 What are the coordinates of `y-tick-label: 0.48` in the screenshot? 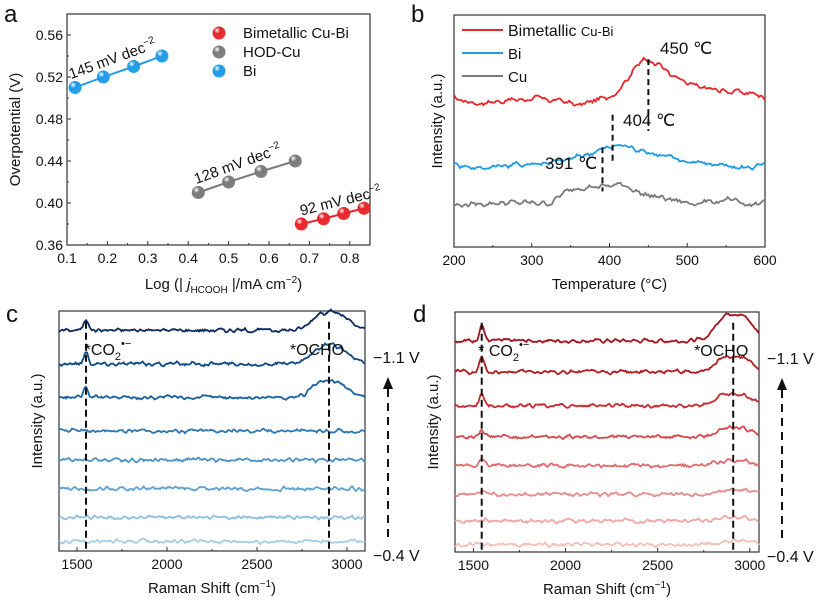 It's located at (49, 119).